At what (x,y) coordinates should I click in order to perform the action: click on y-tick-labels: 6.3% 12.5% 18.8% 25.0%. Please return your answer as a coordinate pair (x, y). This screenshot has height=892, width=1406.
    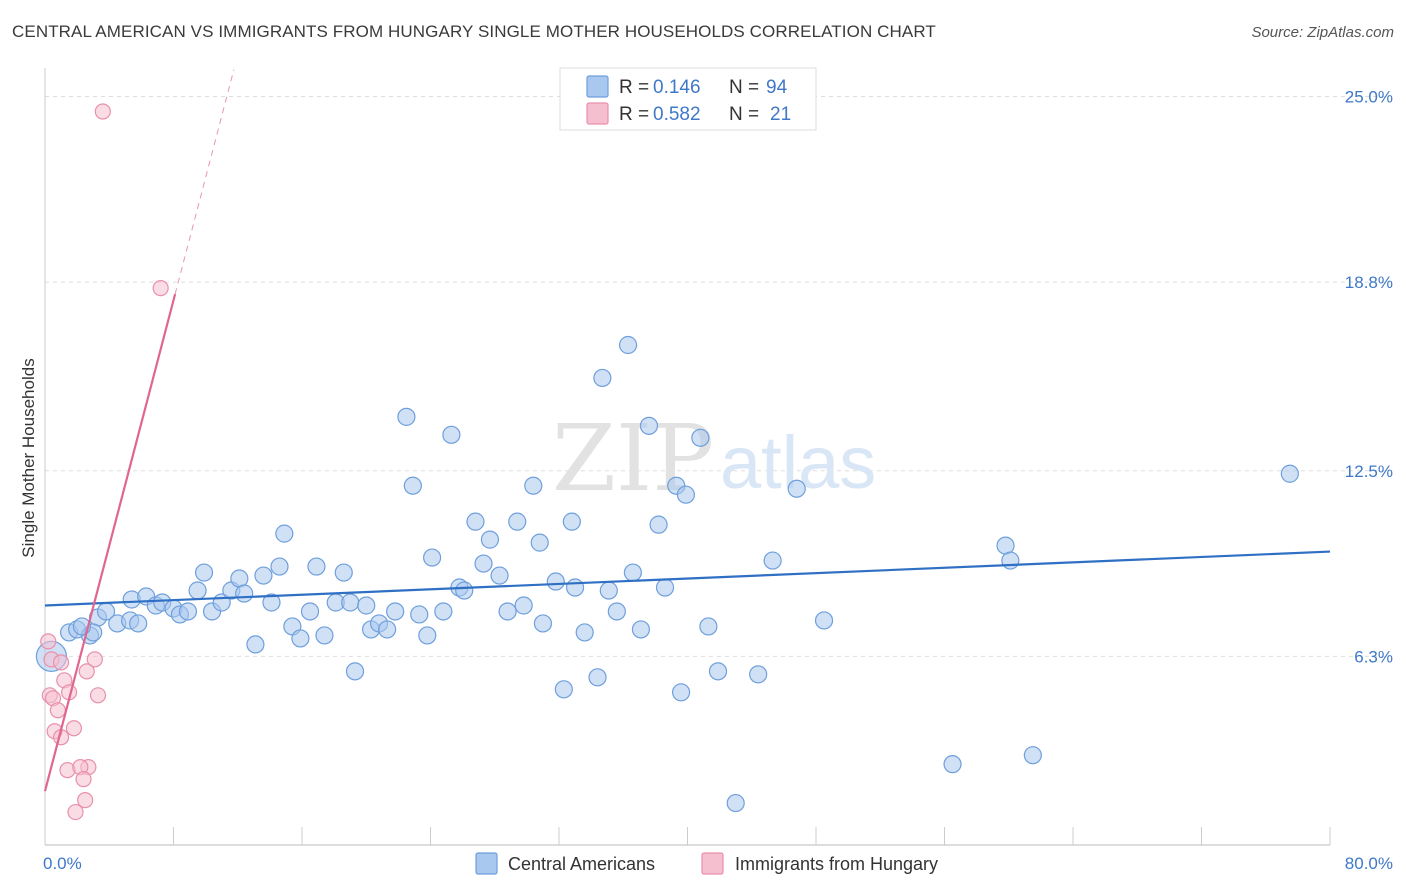
    Looking at the image, I should click on (1369, 377).